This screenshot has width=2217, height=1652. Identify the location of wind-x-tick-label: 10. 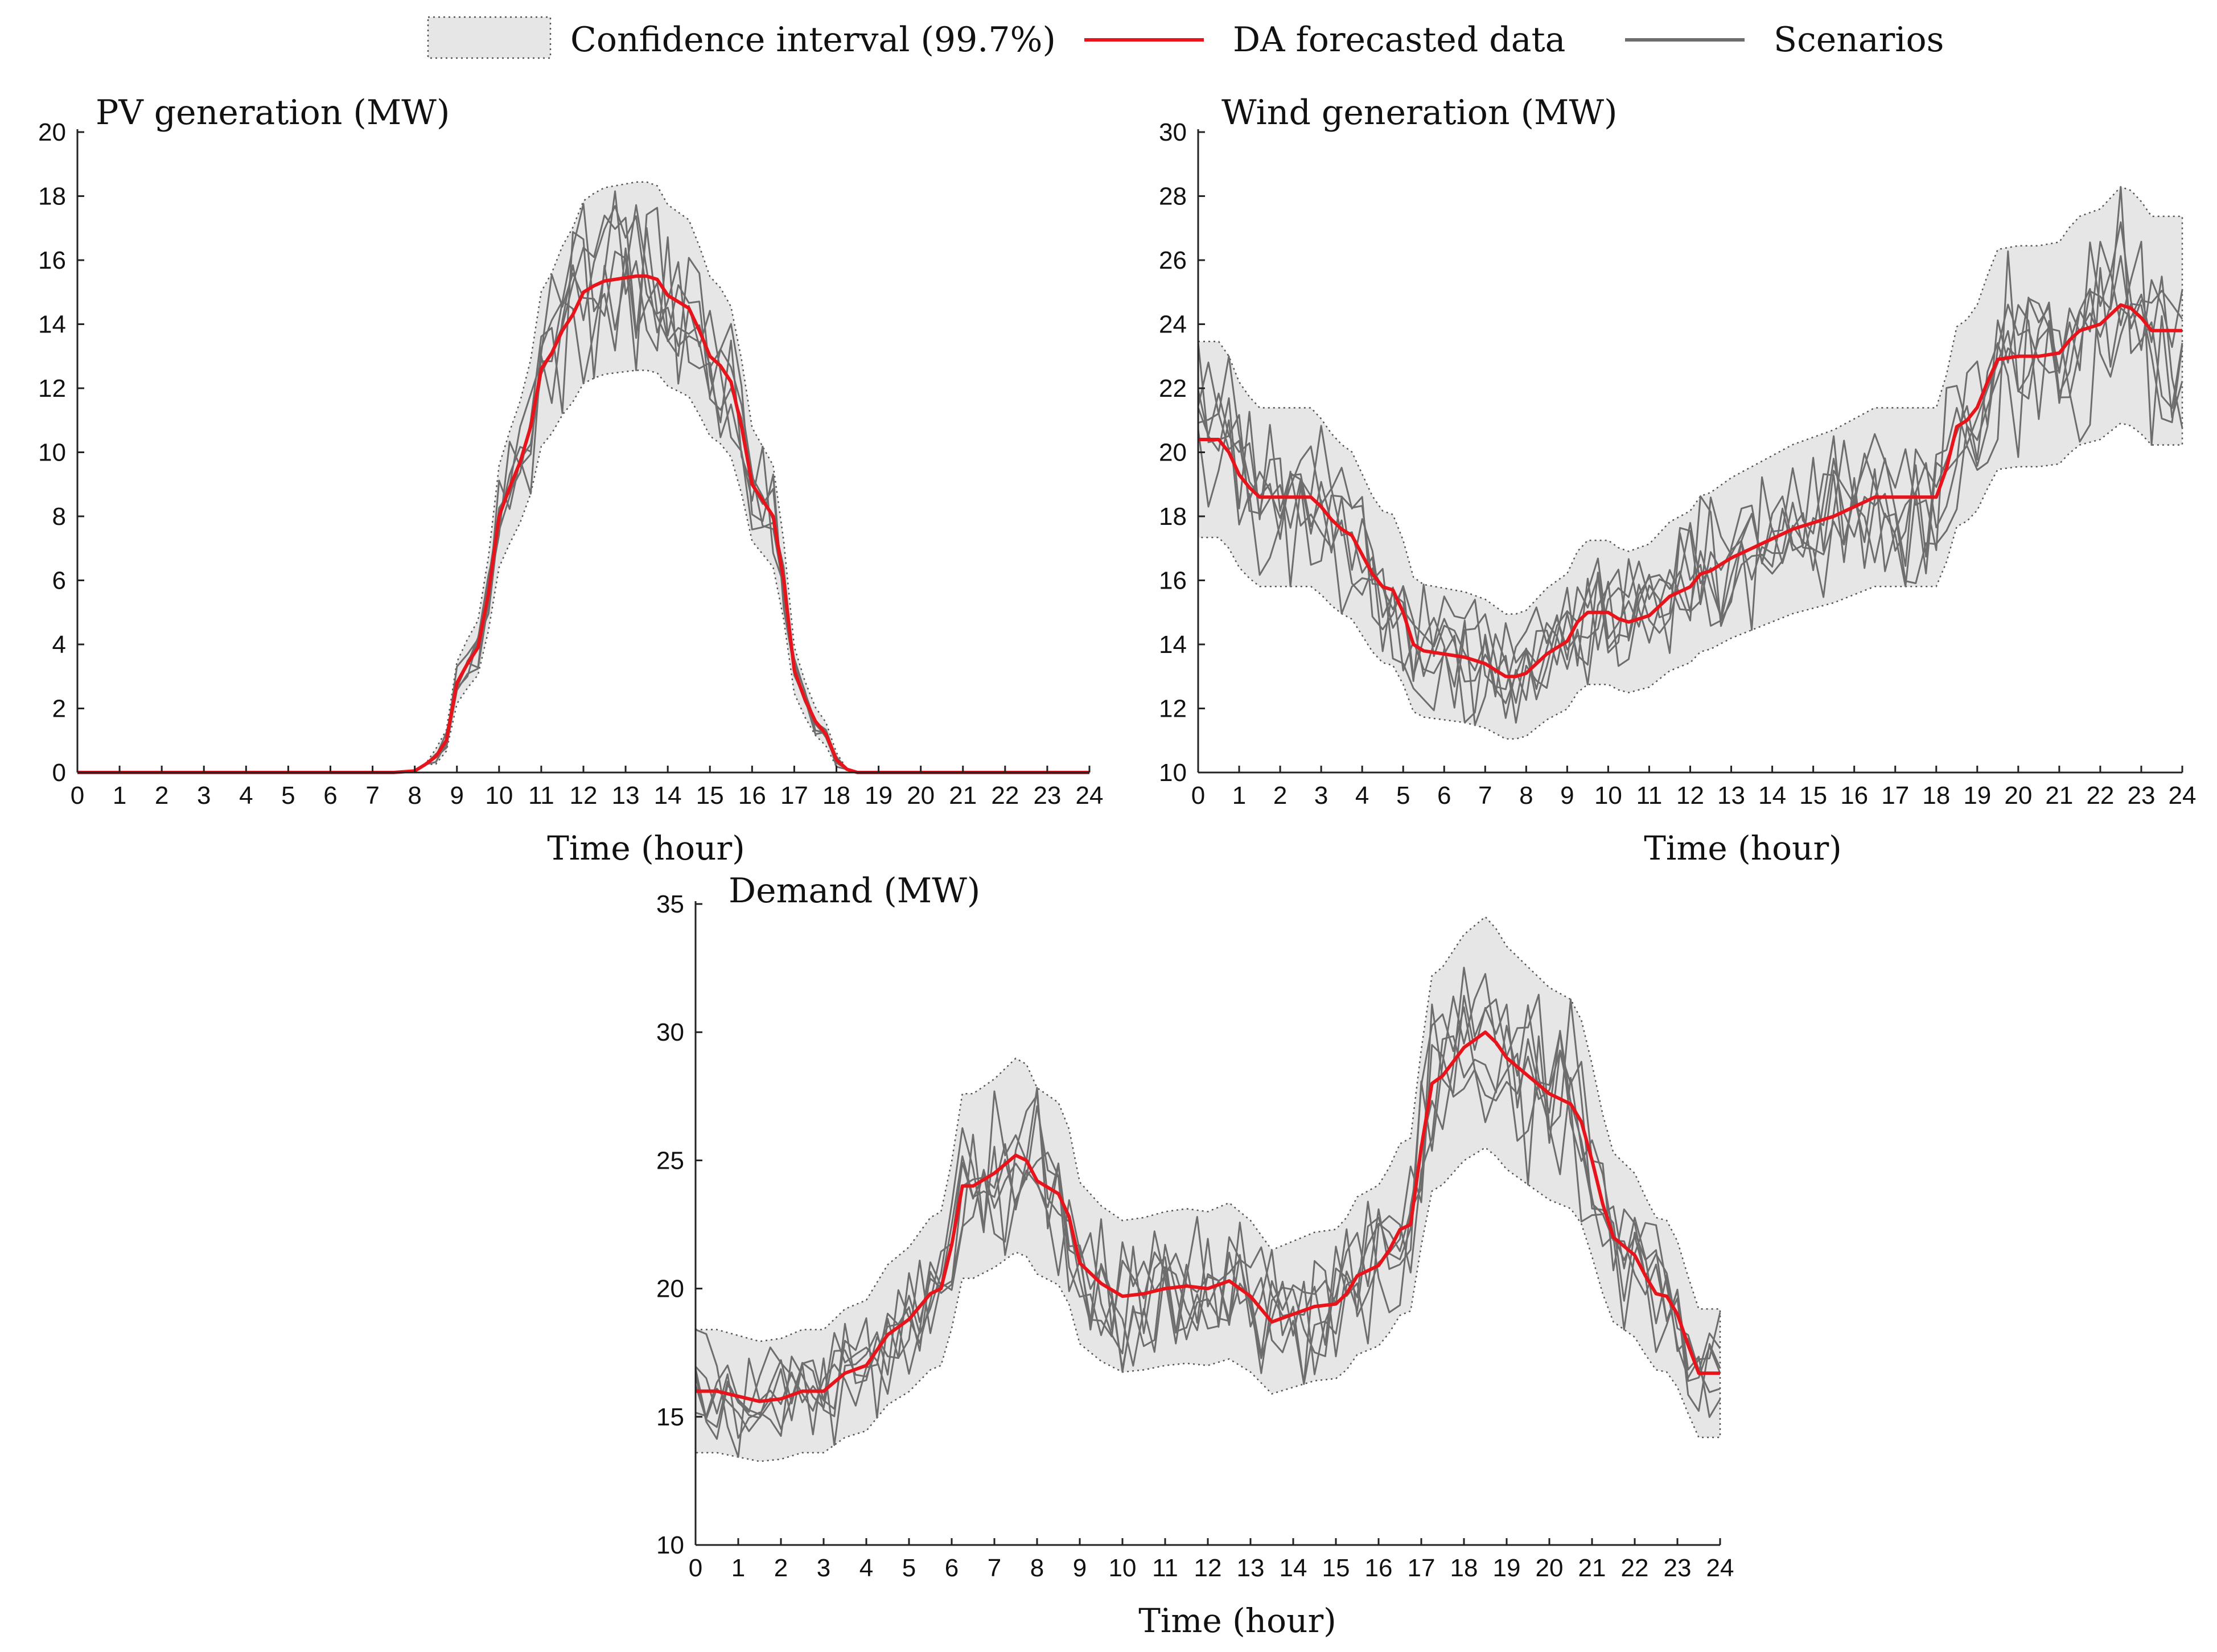
(1608, 795).